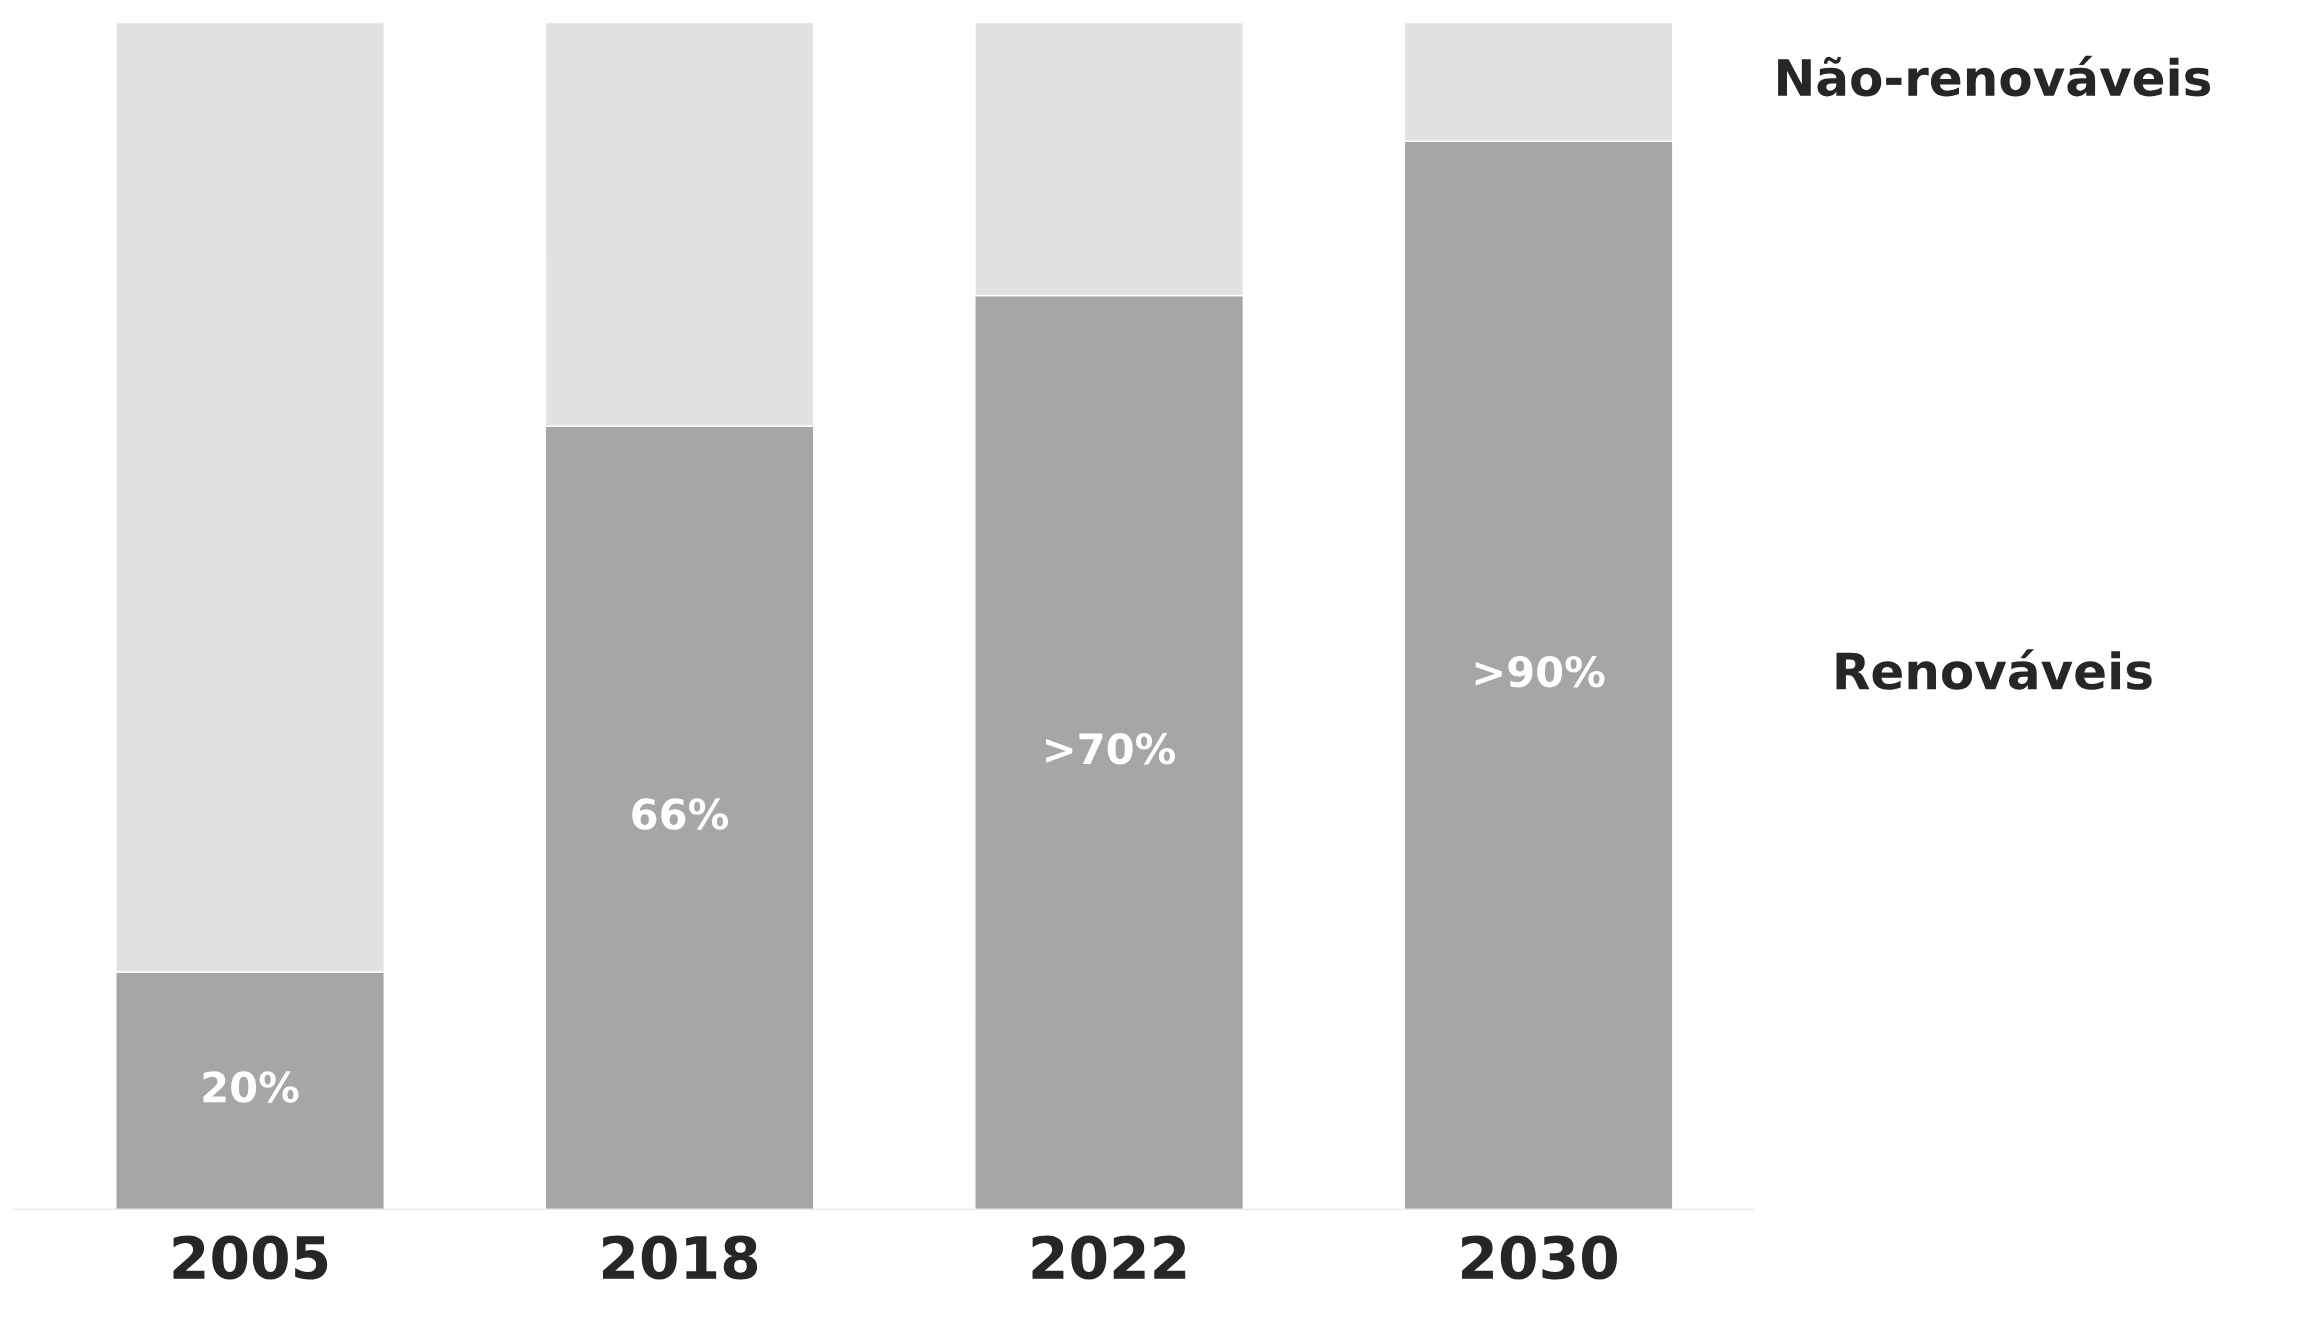 This screenshot has width=2304, height=1329. I want to click on x-tick-label: 2005, so click(250, 1257).